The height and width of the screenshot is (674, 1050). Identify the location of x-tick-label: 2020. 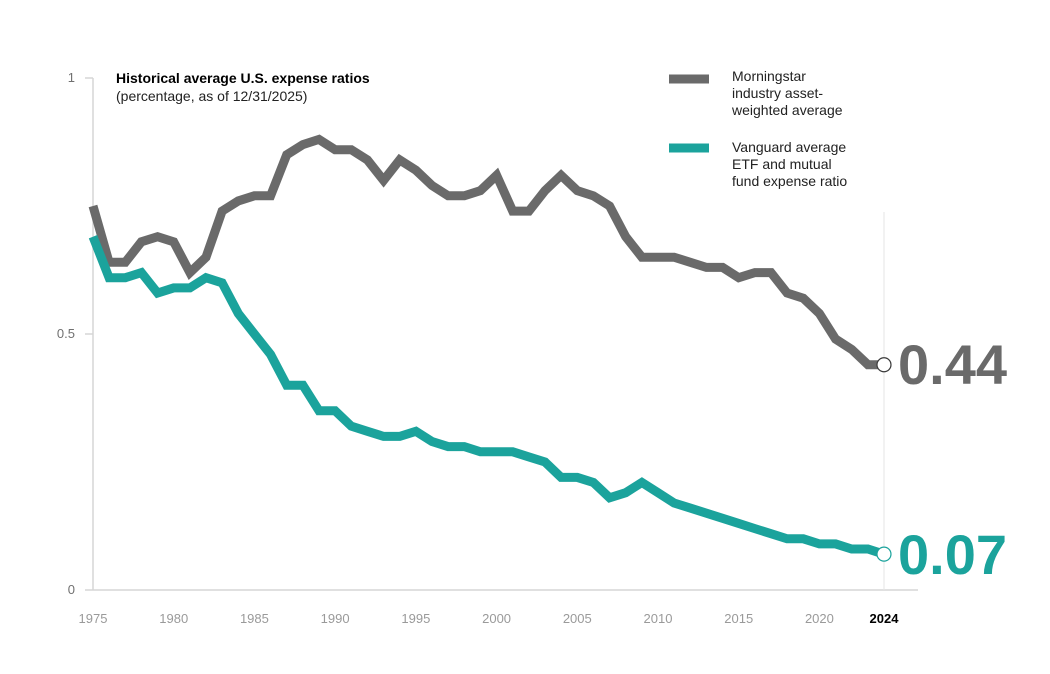
(819, 618).